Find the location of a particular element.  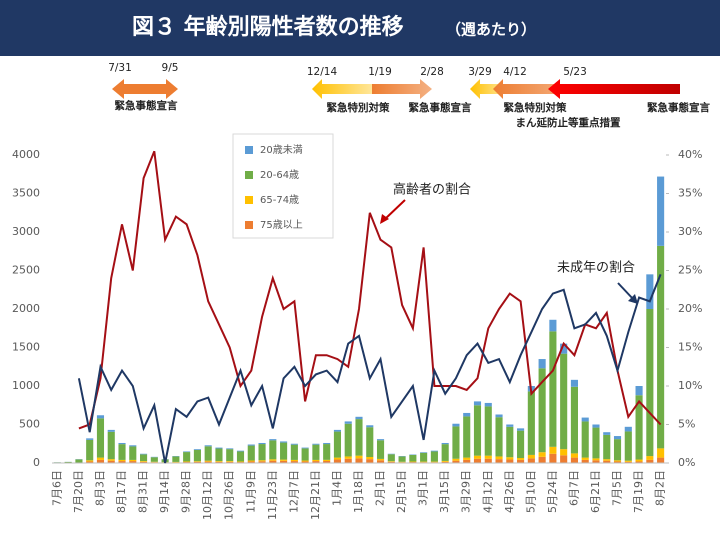

x-tick-label: 7月19日 is located at coordinates (638, 491).